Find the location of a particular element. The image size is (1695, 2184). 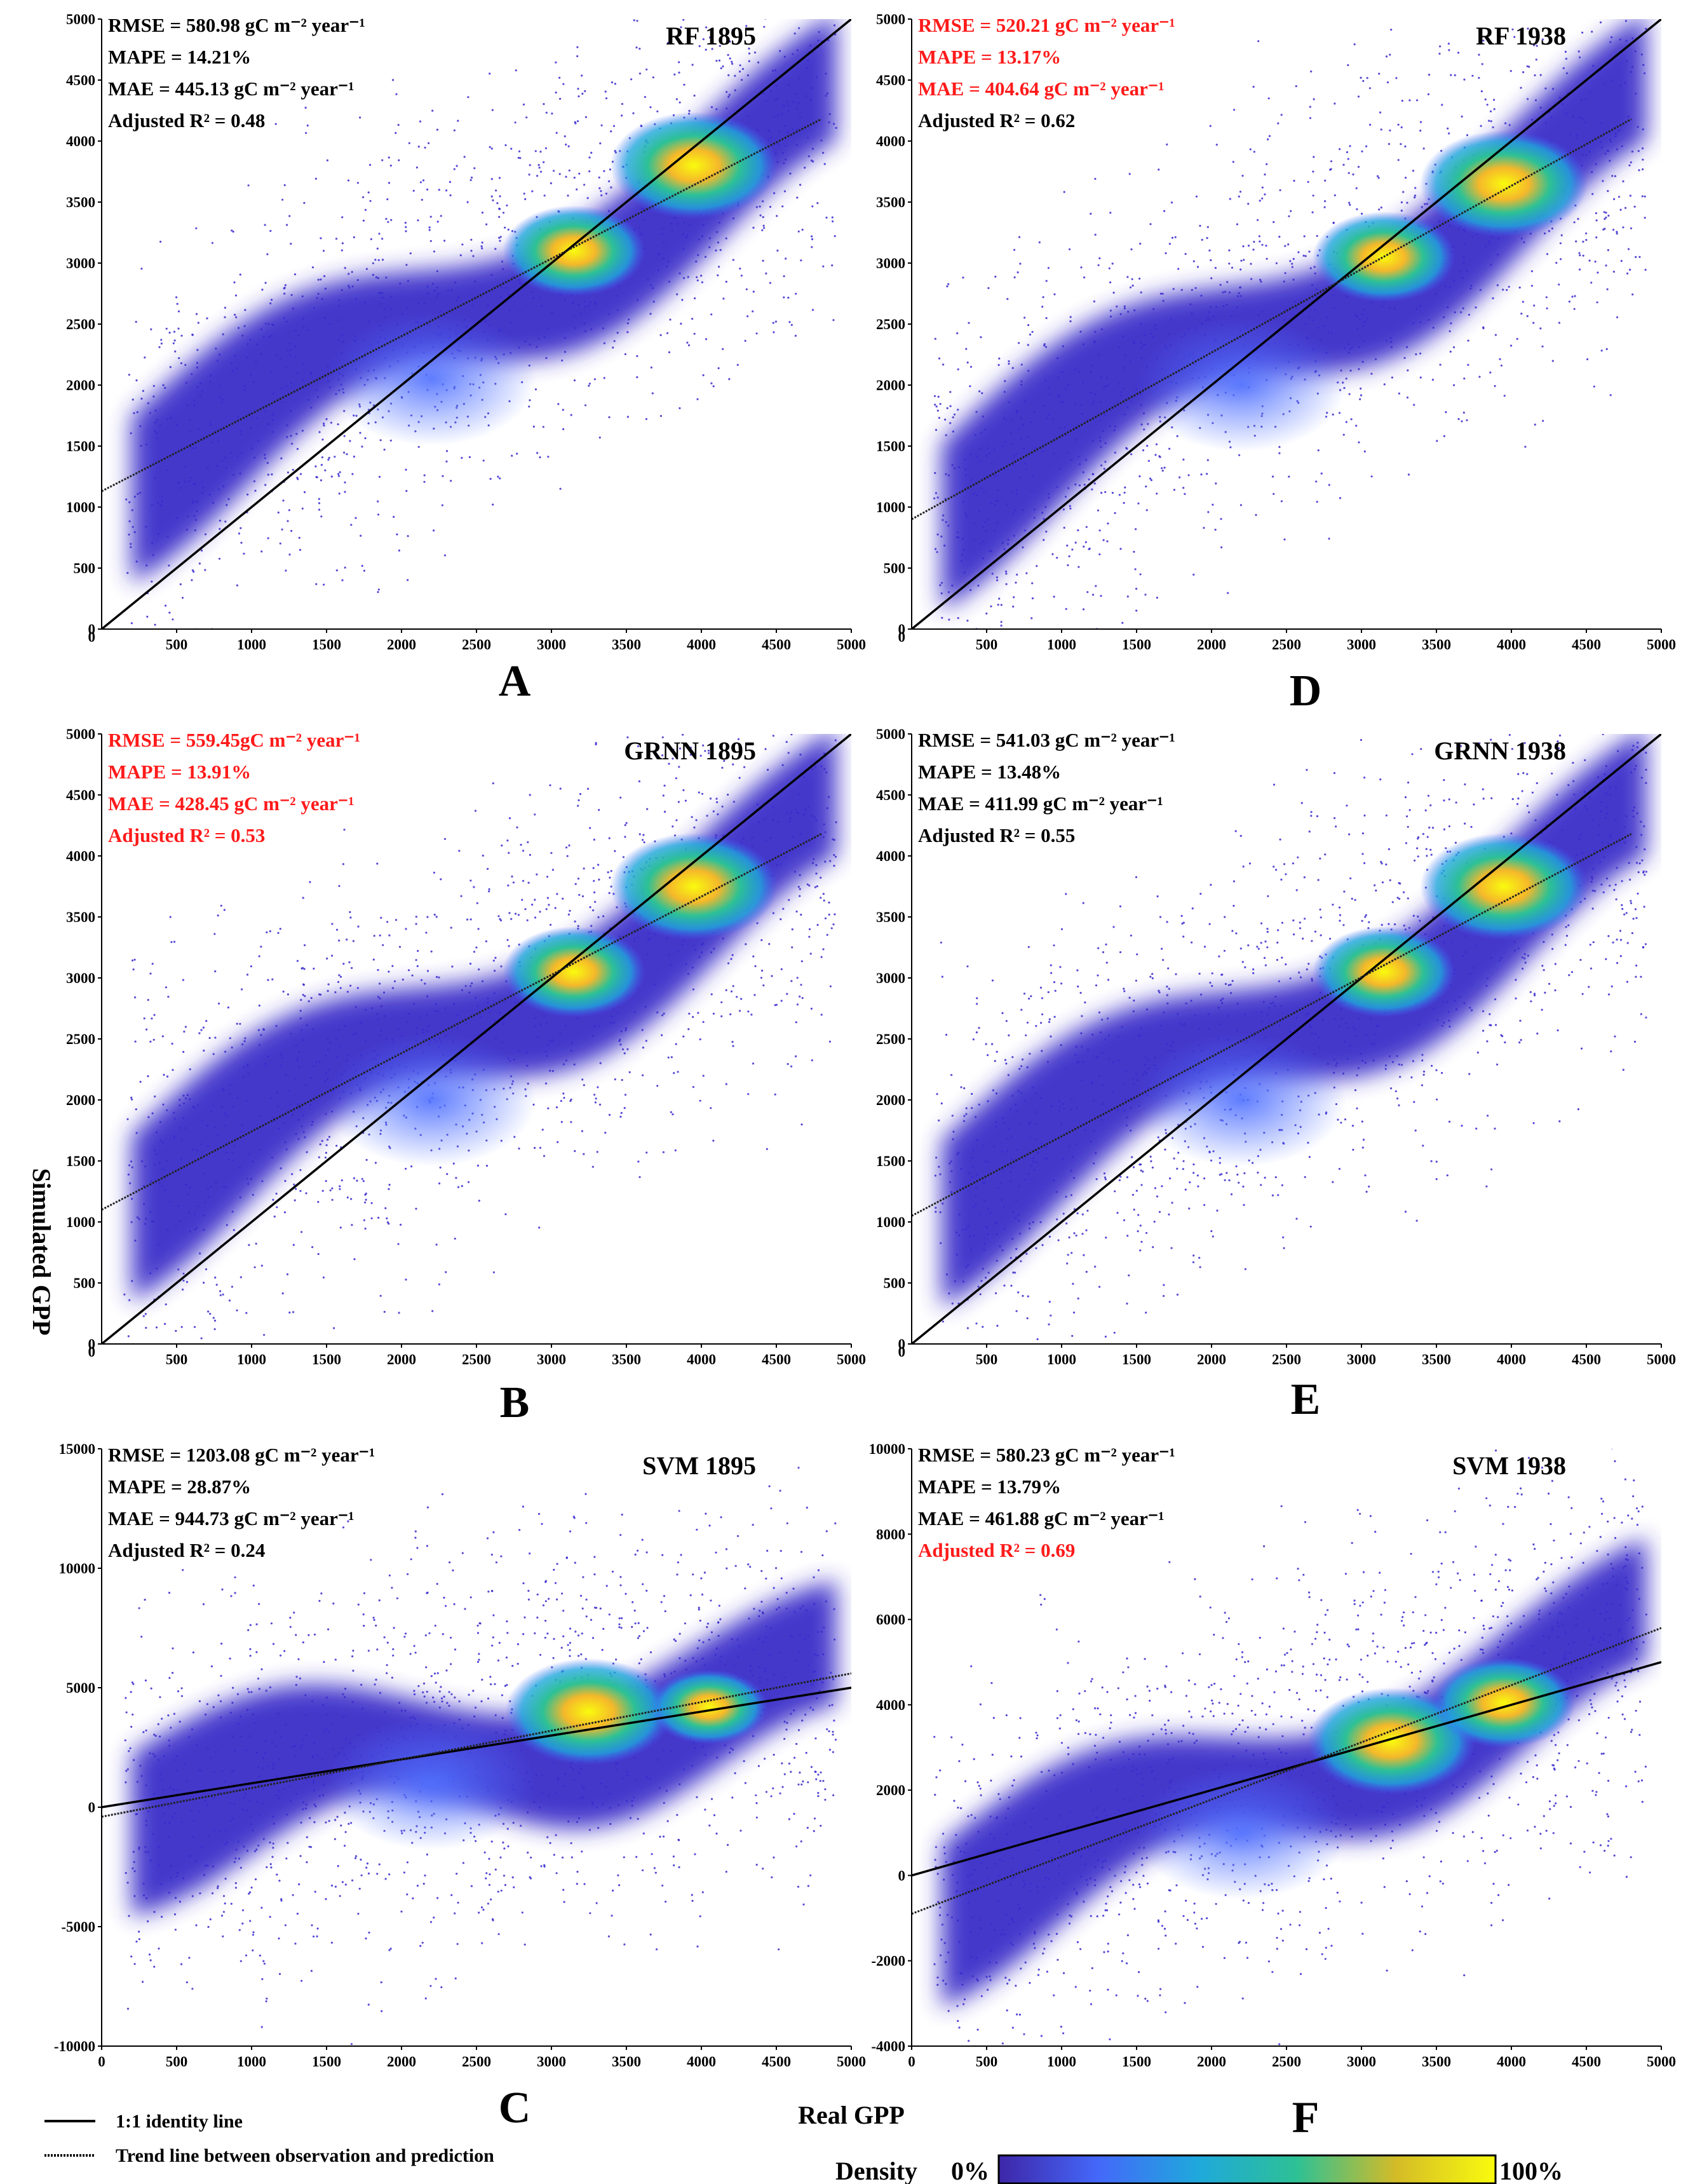

y-tick-label: 3500 is located at coordinates (80, 917).